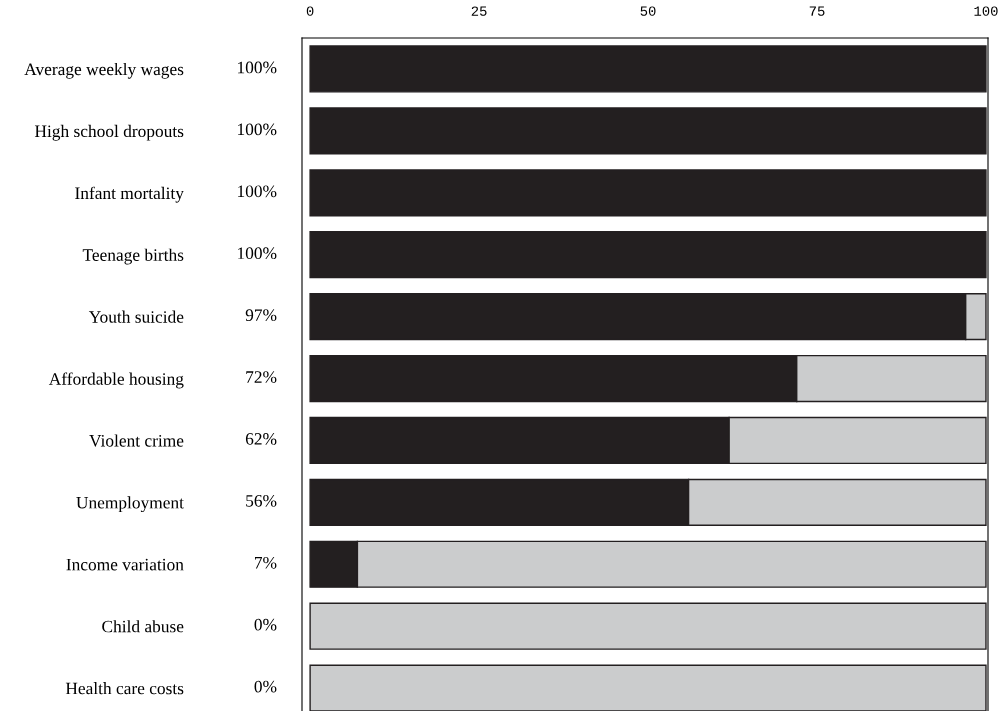 Image resolution: width=1005 pixels, height=711 pixels. What do you see at coordinates (136, 316) in the screenshot?
I see `y-tick-label: Youth suicide` at bounding box center [136, 316].